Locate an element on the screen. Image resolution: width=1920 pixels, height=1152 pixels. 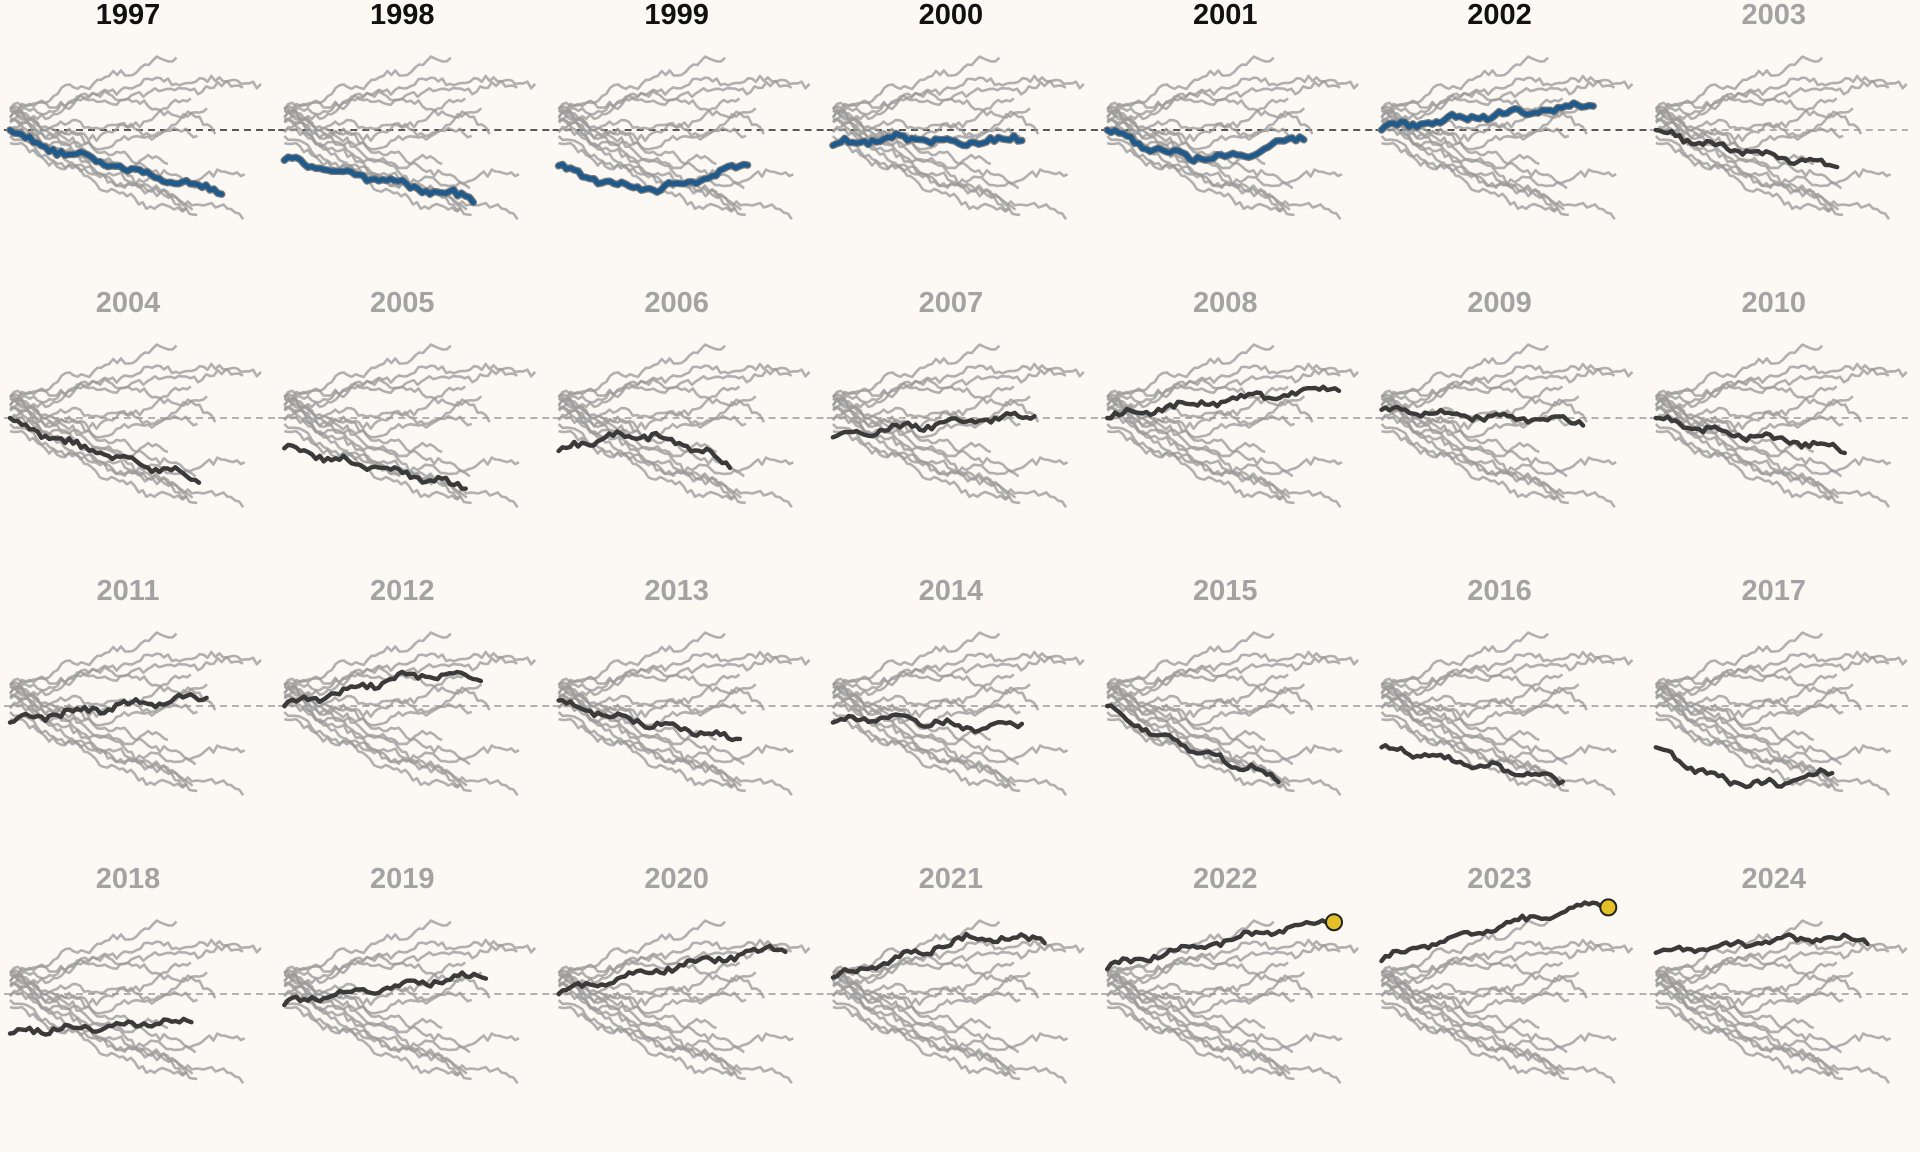
panel-2011: 2011 is located at coordinates (141, 686).